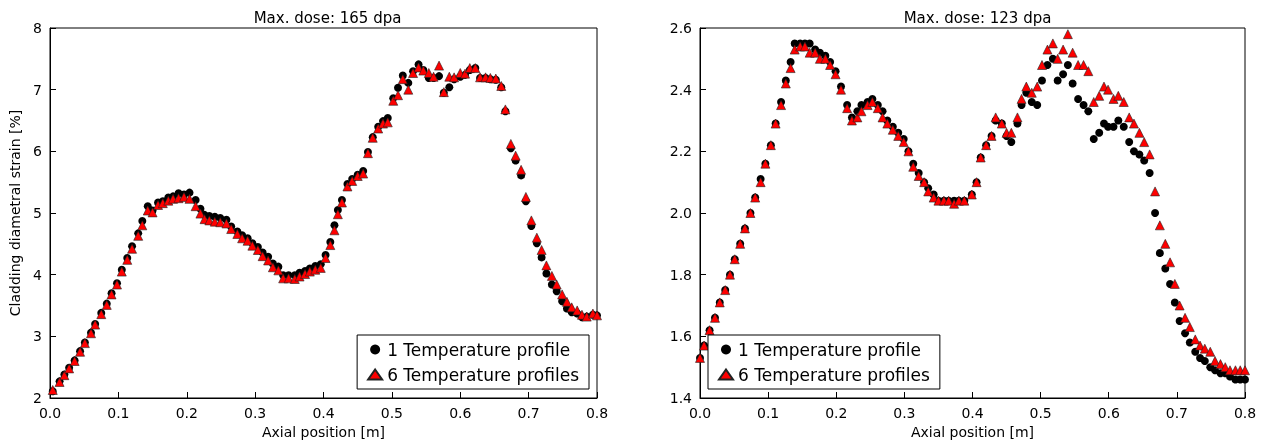 The image size is (1268, 445). I want to click on y-tick-label: 2, so click(37, 398).